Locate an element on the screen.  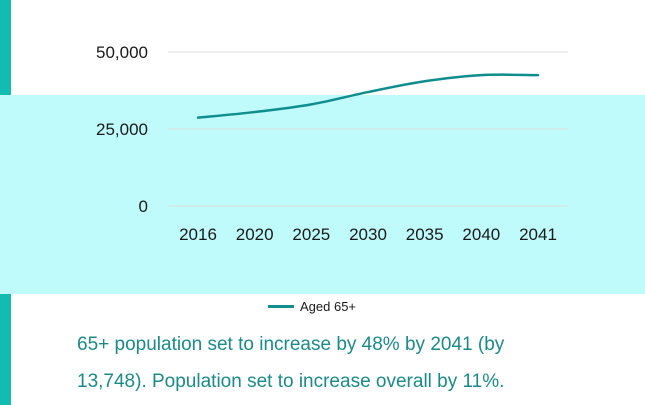
x-tick-label: 2030 is located at coordinates (368, 234).